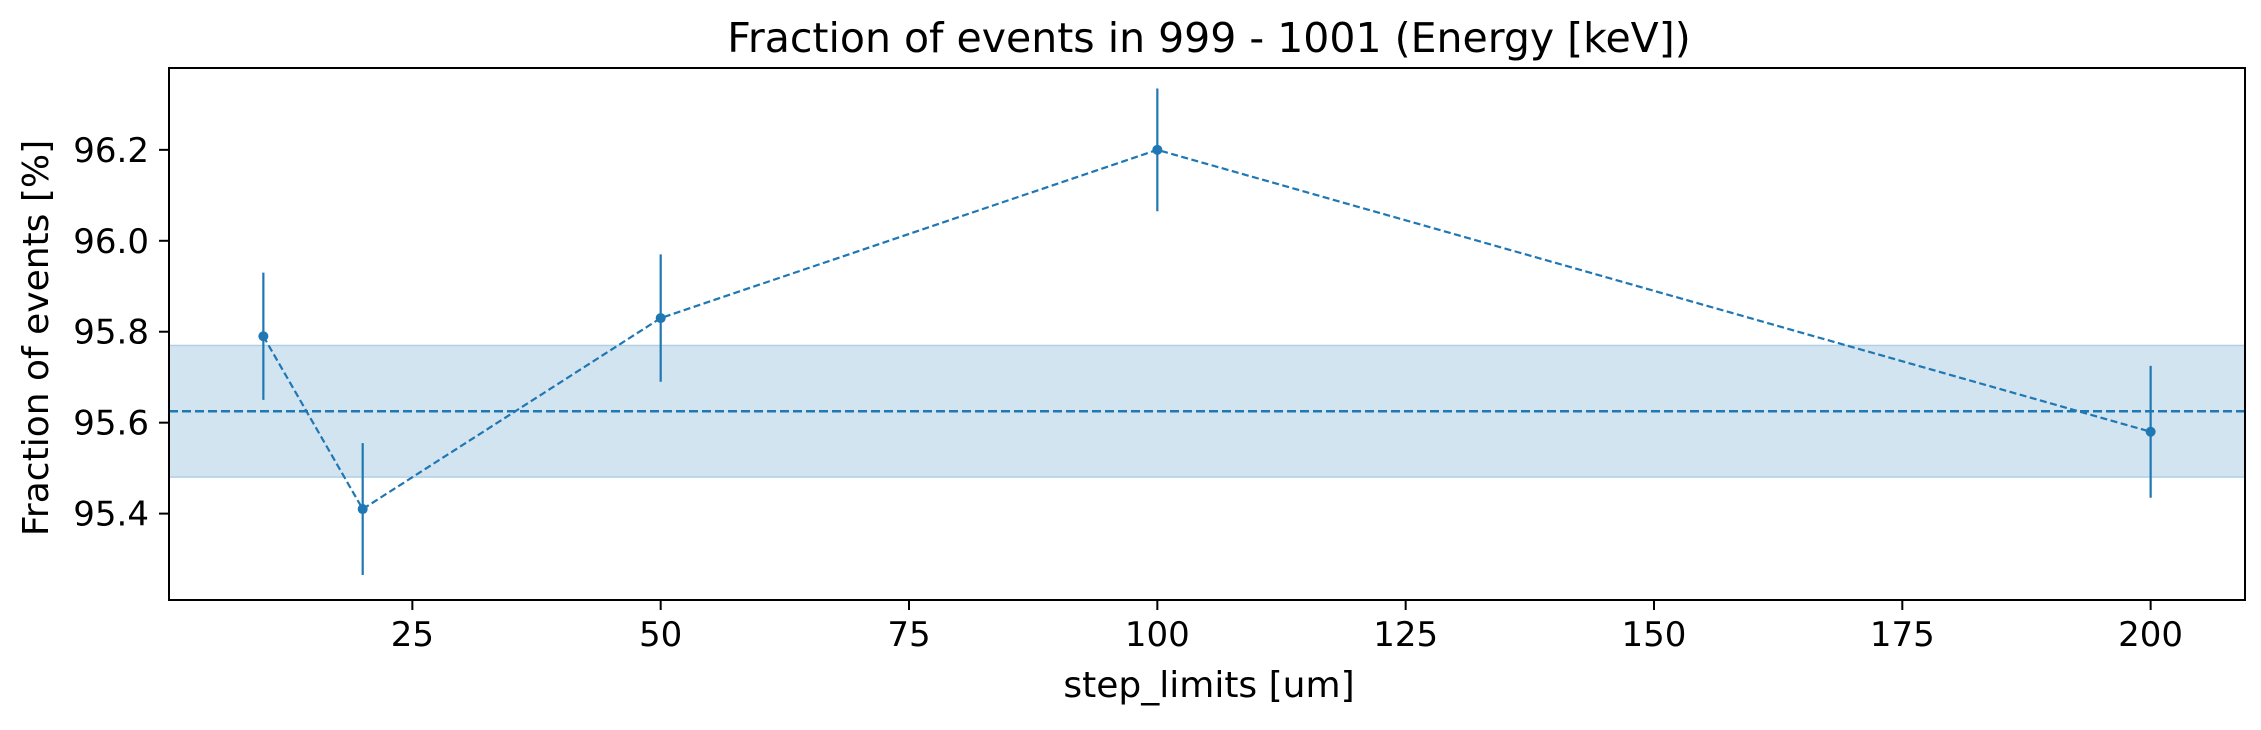 This screenshot has width=2261, height=730. I want to click on x-tick-label: 100, so click(1157, 635).